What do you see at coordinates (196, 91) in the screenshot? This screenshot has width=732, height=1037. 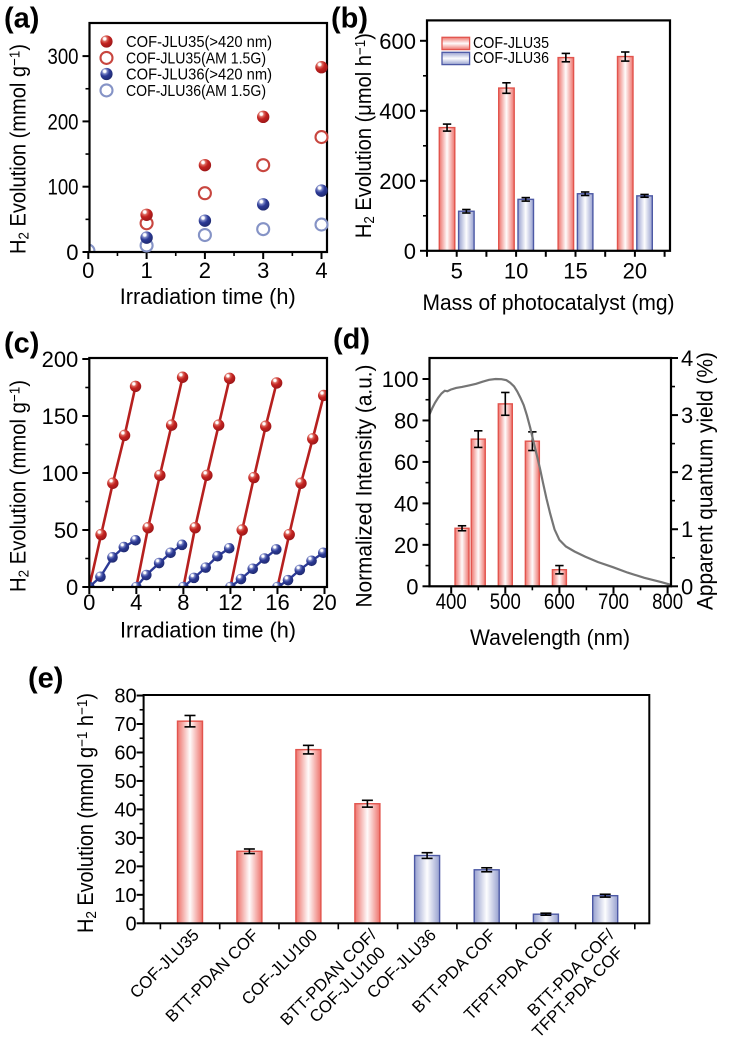 I see `svg-text: COF-JLU36(AM 1.5G)` at bounding box center [196, 91].